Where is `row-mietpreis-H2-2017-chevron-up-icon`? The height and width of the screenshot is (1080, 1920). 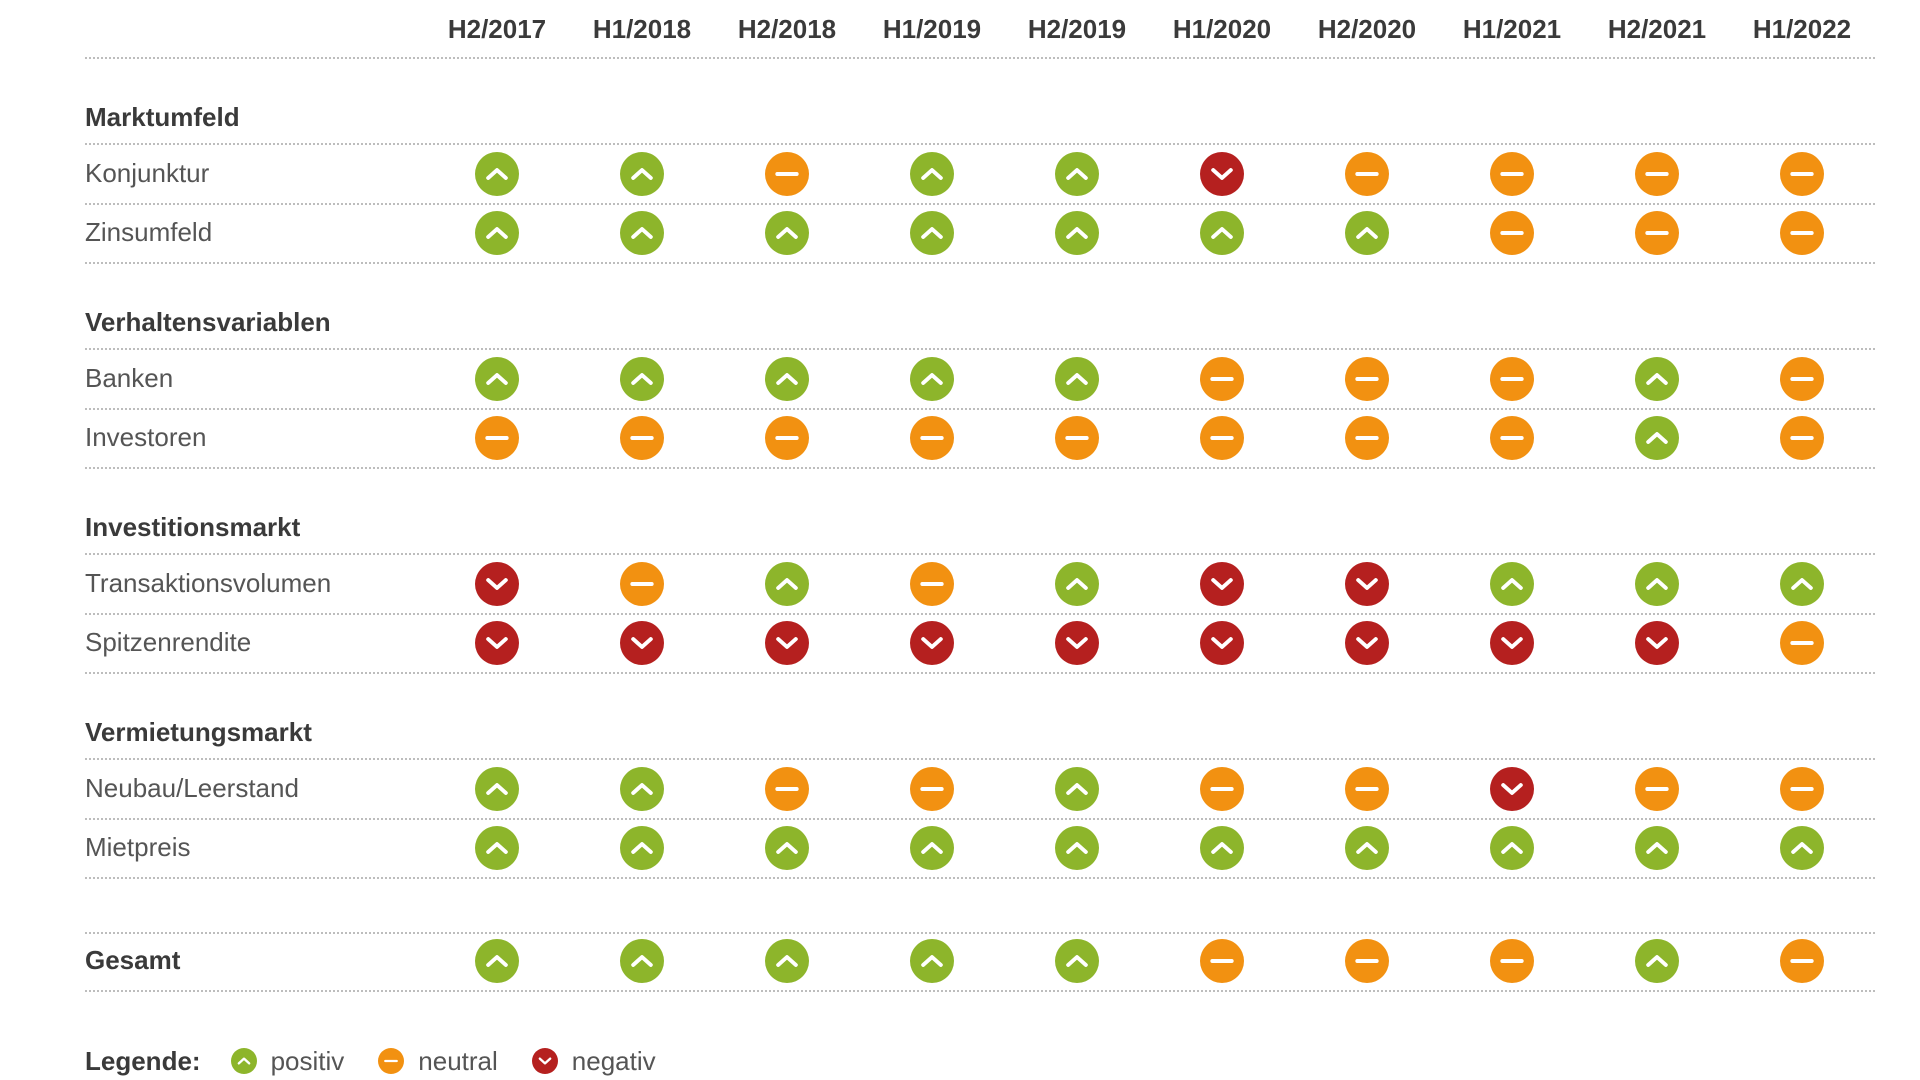
row-mietpreis-H2-2017-chevron-up-icon is located at coordinates (497, 848).